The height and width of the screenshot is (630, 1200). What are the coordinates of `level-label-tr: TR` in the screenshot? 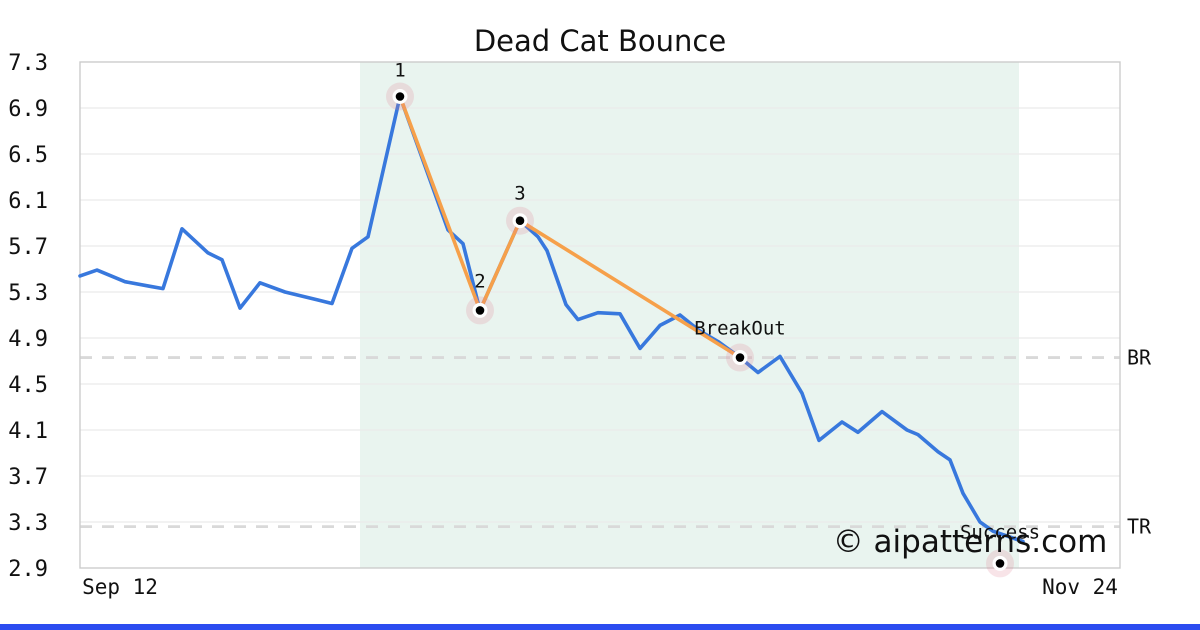 It's located at (1139, 527).